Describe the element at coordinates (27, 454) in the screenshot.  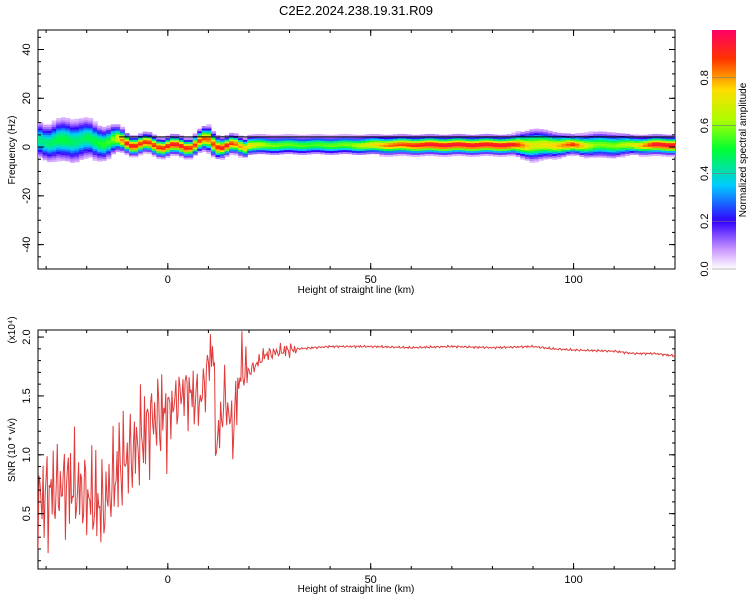
I see `y-tick-label: 1.0` at that location.